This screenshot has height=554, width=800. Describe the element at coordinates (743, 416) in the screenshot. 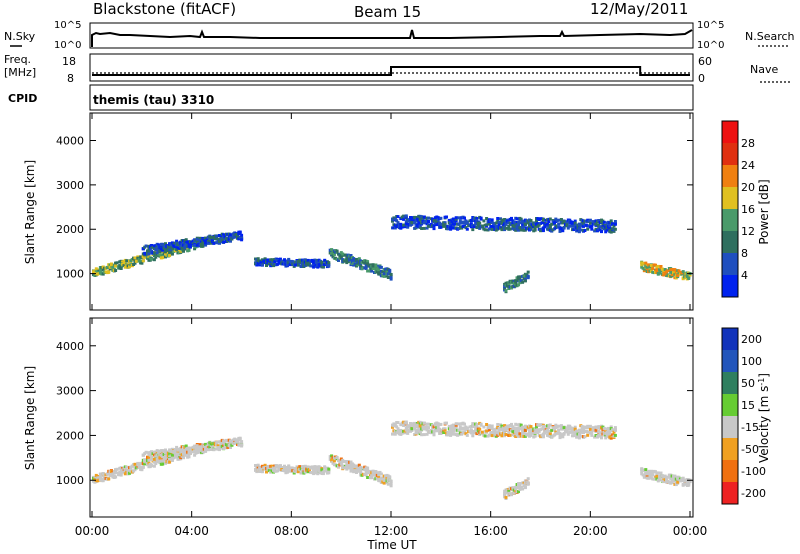

I see `velocity-colorbar: 200 100 50 15 -15 -50 -100 -200` at that location.